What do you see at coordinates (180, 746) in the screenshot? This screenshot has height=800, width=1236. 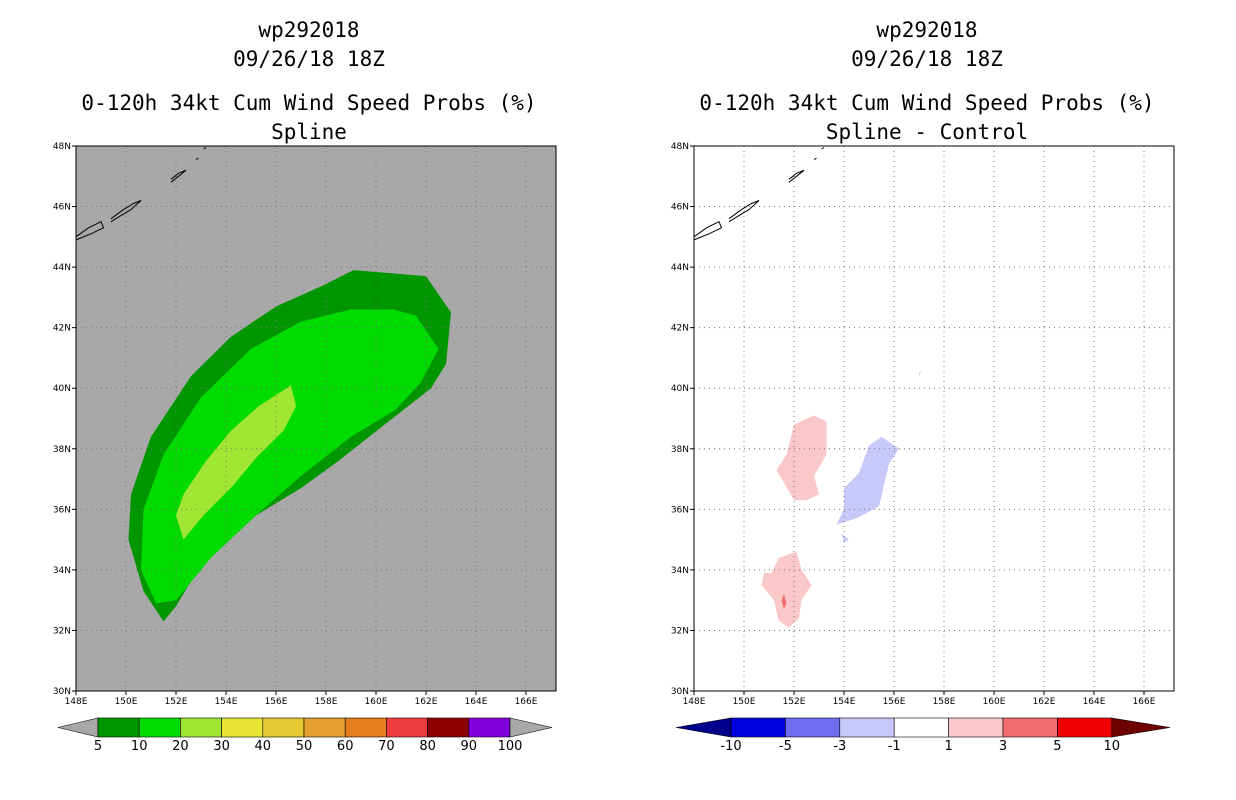 I see `colorbar-label: 20` at bounding box center [180, 746].